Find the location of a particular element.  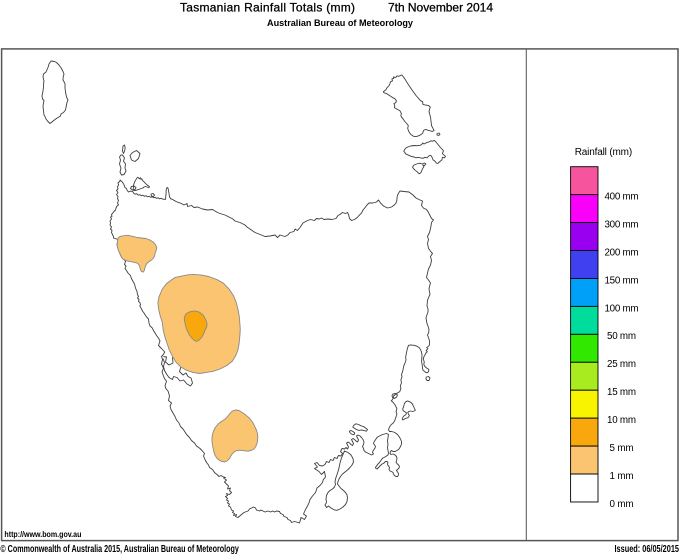

svg-text: 25 mm is located at coordinates (621, 364).